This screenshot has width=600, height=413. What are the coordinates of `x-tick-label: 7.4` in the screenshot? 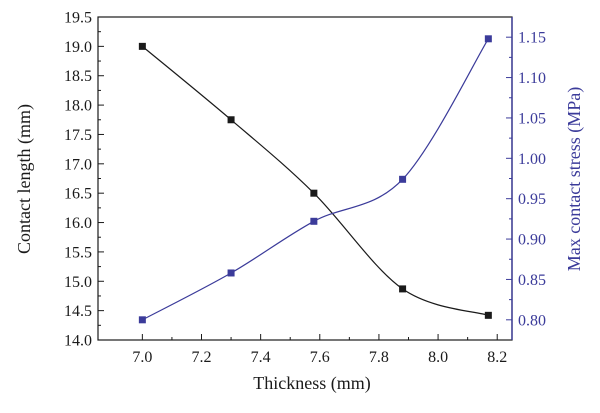 It's located at (261, 357).